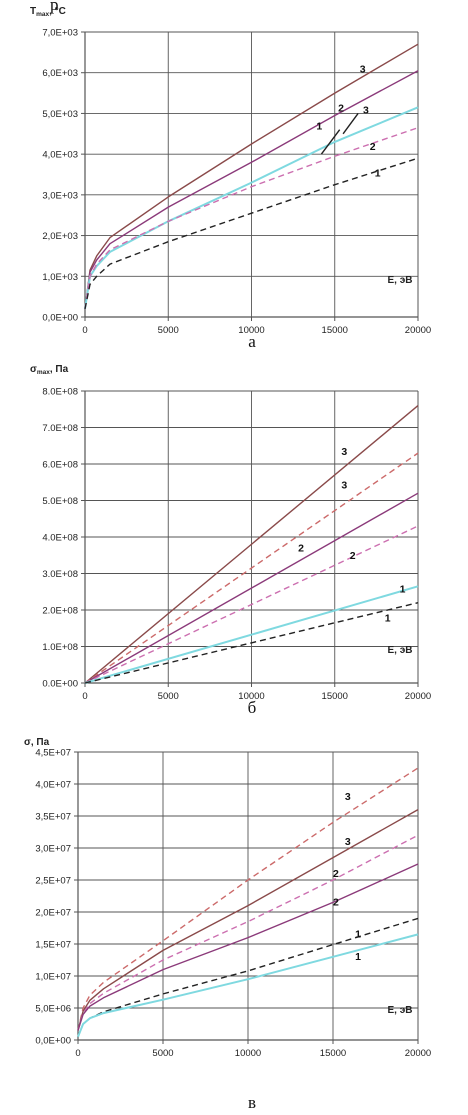 Image resolution: width=468 pixels, height=1115 pixels. What do you see at coordinates (53, 817) in the screenshot?
I see `y-tick-label: 3,5E+07` at bounding box center [53, 817].